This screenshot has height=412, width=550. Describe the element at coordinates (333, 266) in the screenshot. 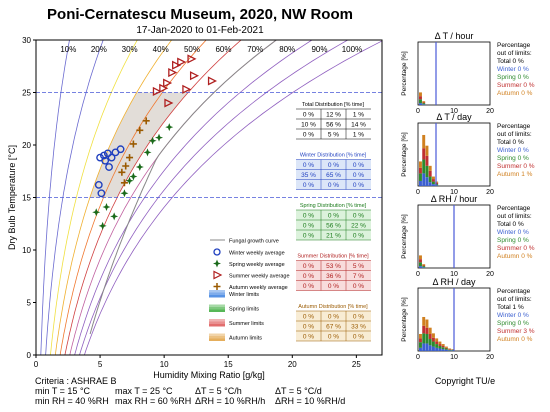

I see `distribution-cell: 53 %` at that location.